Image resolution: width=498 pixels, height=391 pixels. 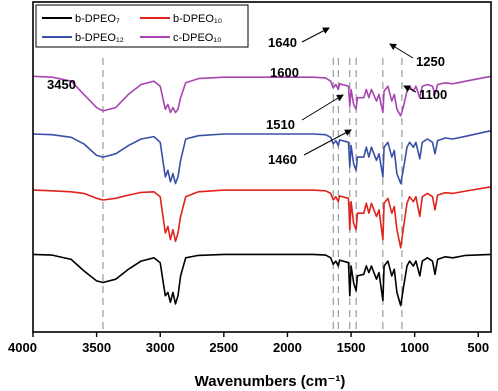 I want to click on annotation-1600: 1600, so click(x=284, y=72).